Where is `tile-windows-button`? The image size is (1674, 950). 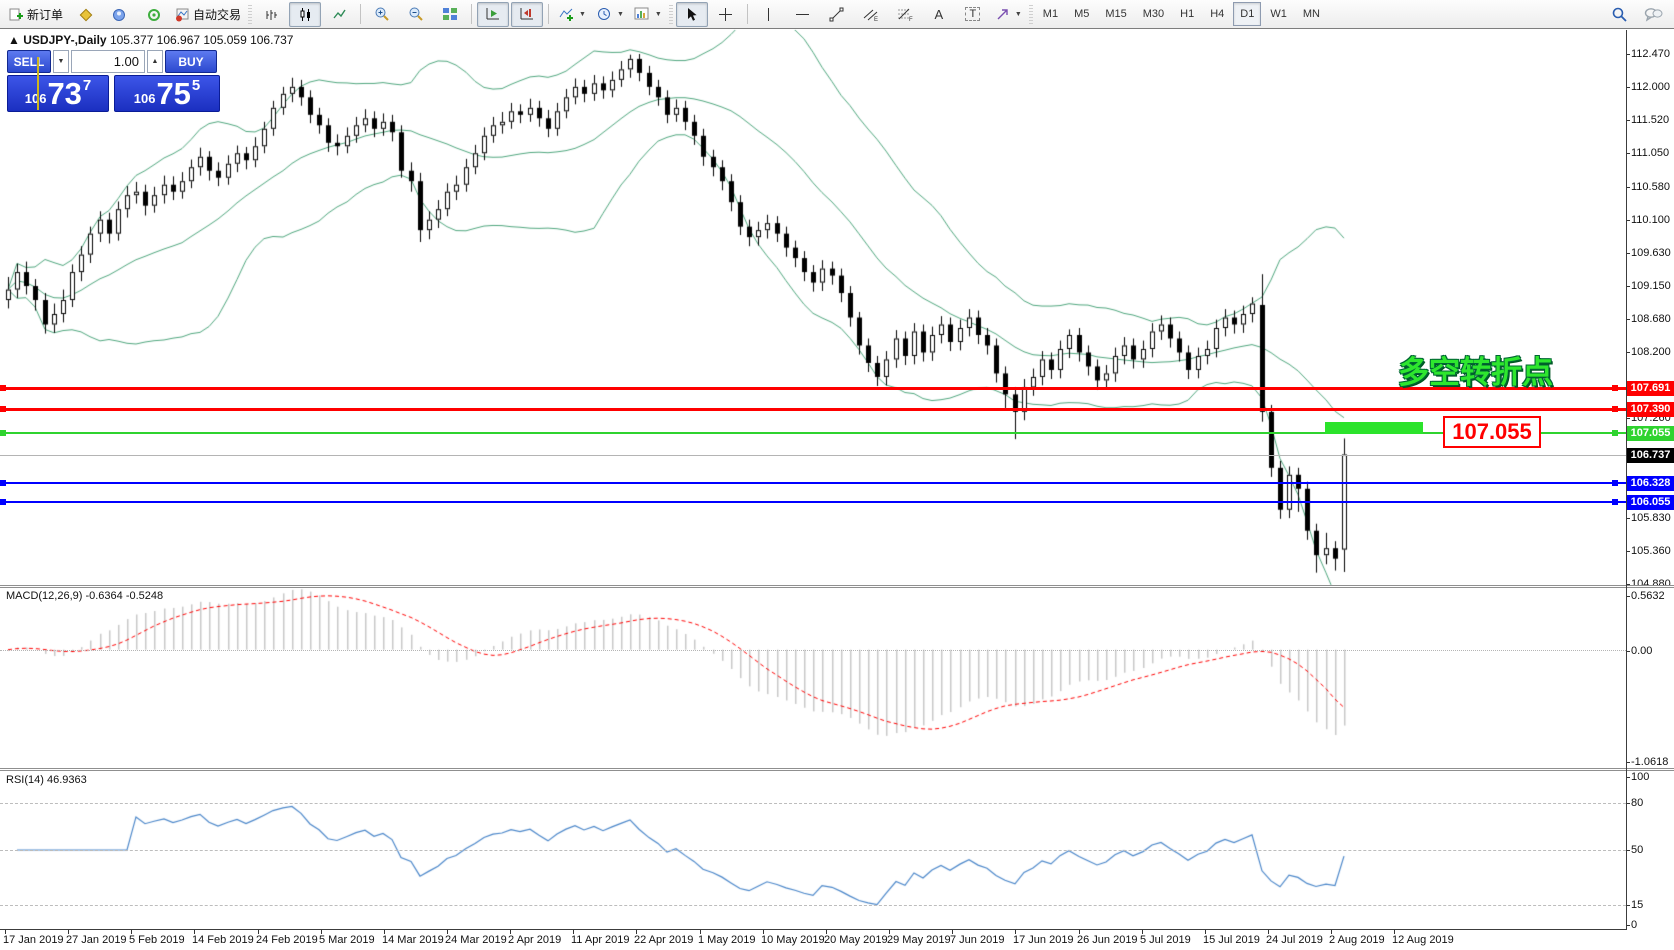
tile-windows-button is located at coordinates (450, 14).